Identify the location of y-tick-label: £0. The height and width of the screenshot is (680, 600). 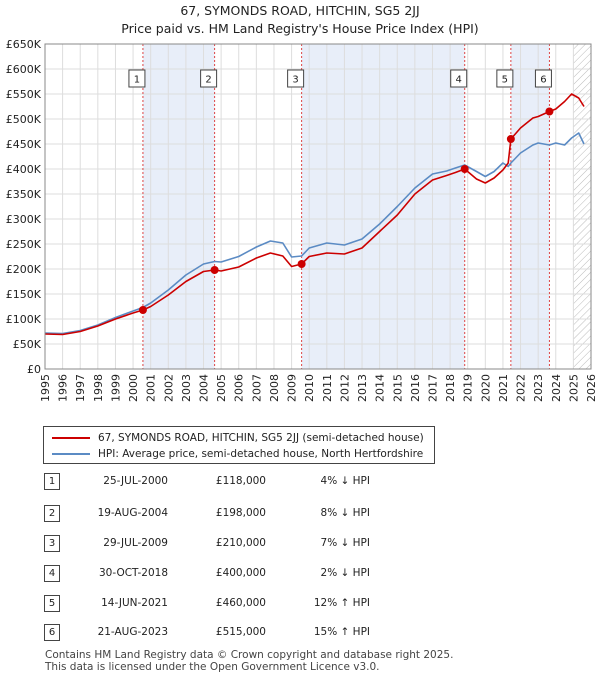
(34, 369).